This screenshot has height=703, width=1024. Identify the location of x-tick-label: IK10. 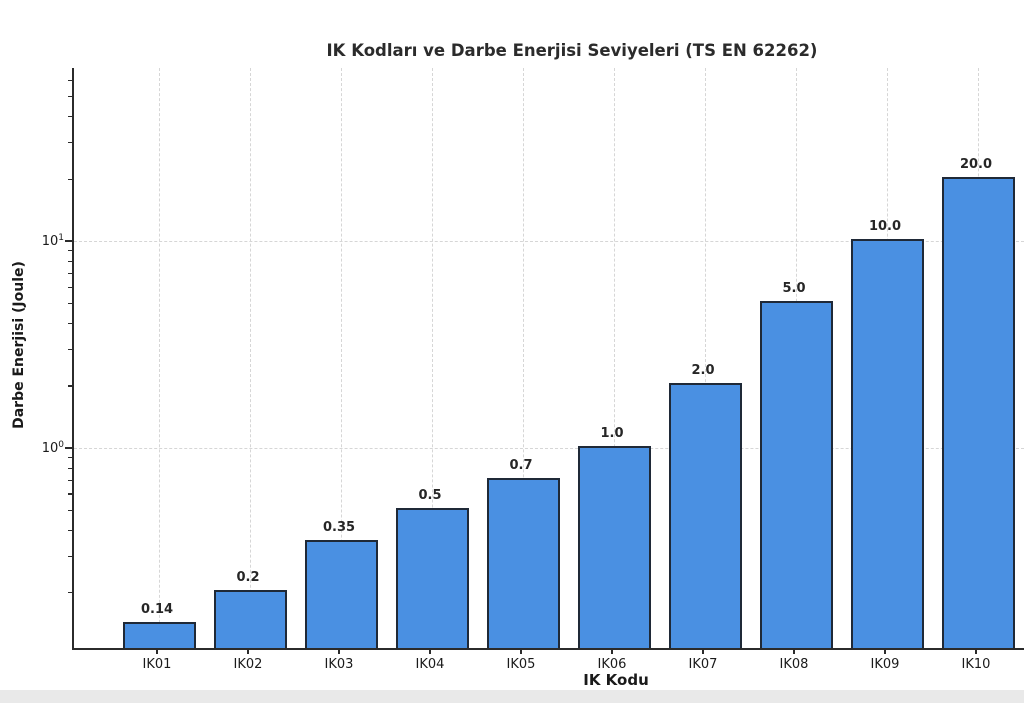
(976, 664).